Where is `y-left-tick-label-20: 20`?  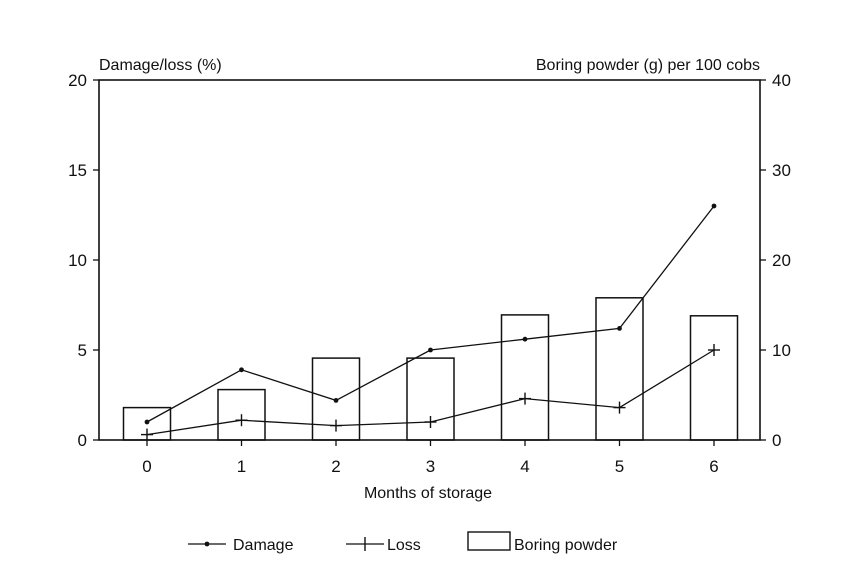 y-left-tick-label-20: 20 is located at coordinates (77, 80).